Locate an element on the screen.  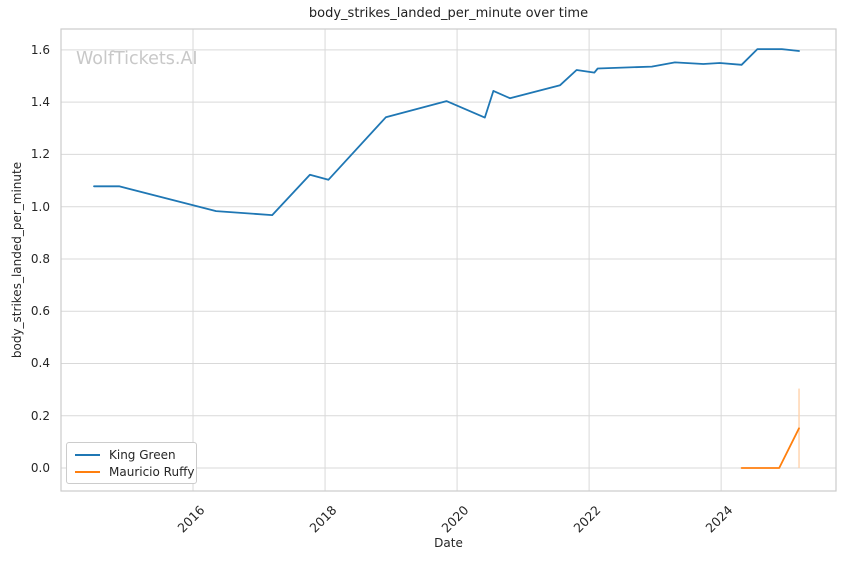
chart-title: body_strikes_landed_per_minute over time is located at coordinates (448, 13).